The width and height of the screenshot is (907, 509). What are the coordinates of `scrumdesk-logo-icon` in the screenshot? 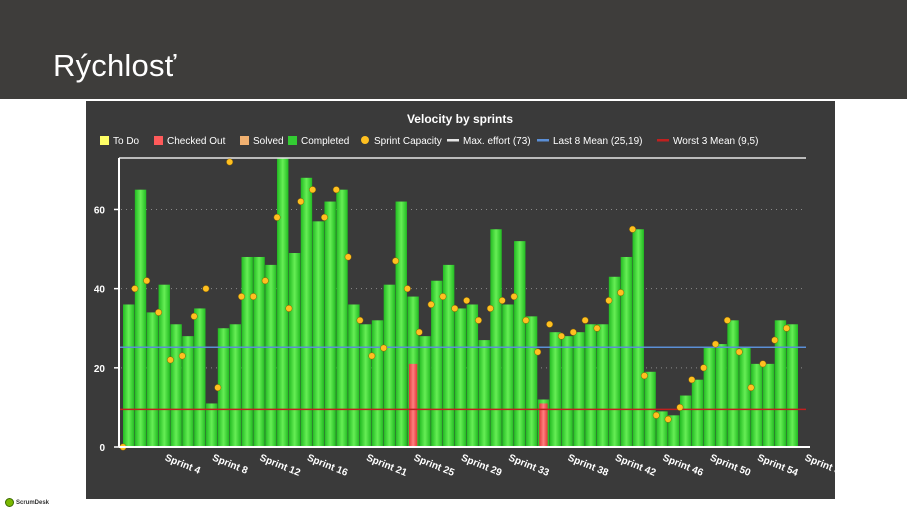 It's located at (9, 502).